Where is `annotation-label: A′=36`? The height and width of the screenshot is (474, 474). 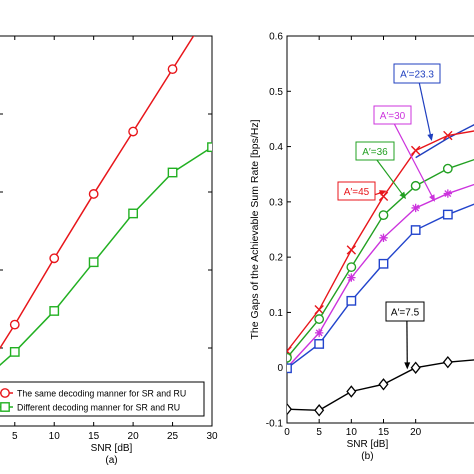
annotation-label: A′=36 is located at coordinates (375, 152).